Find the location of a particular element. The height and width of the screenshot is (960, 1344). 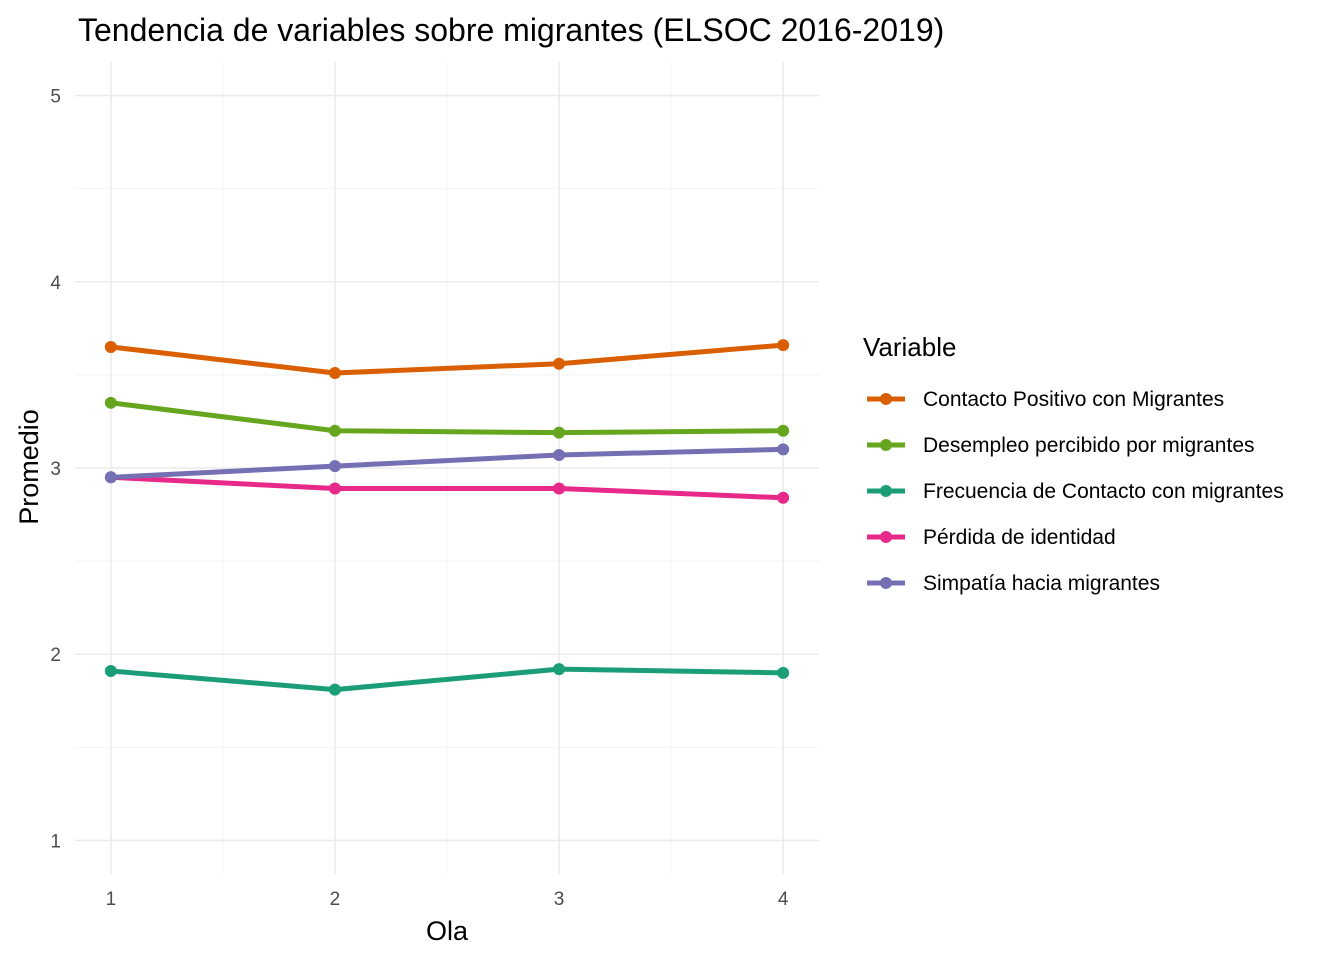

legend-item: Contacto Positivo con Migrantes is located at coordinates (1045, 399).